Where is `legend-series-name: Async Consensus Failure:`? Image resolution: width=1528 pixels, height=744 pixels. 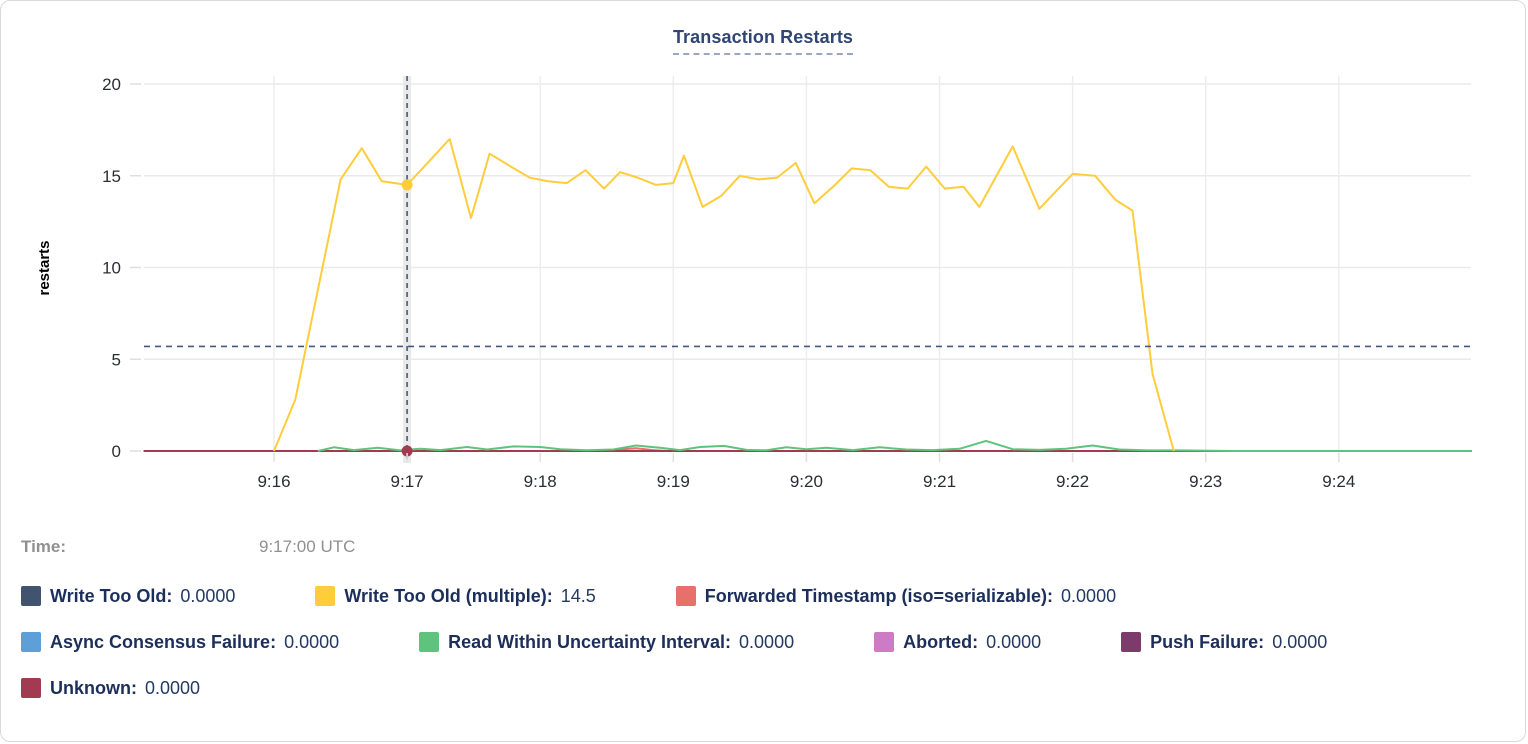 legend-series-name: Async Consensus Failure: is located at coordinates (163, 641).